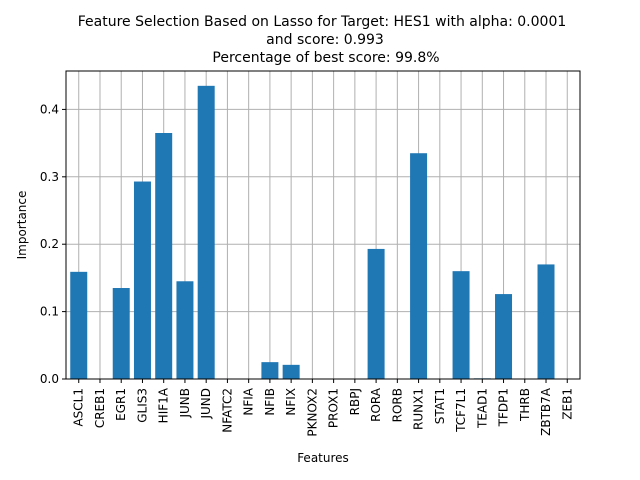 The image size is (640, 480). What do you see at coordinates (525, 405) in the screenshot?
I see `x-tick-label: THRB` at bounding box center [525, 405].